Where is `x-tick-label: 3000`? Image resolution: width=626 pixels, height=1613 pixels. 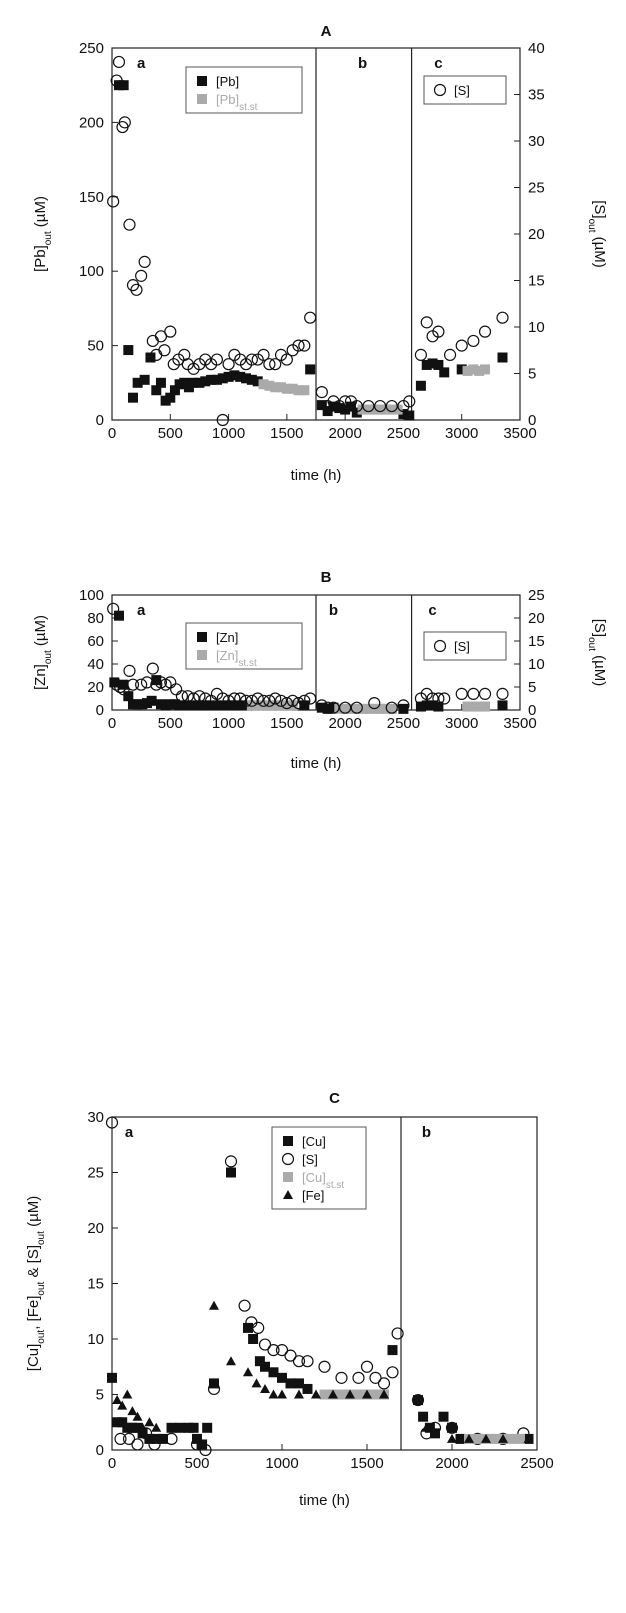
x-tick-label: 3000 is located at coordinates (461, 723).